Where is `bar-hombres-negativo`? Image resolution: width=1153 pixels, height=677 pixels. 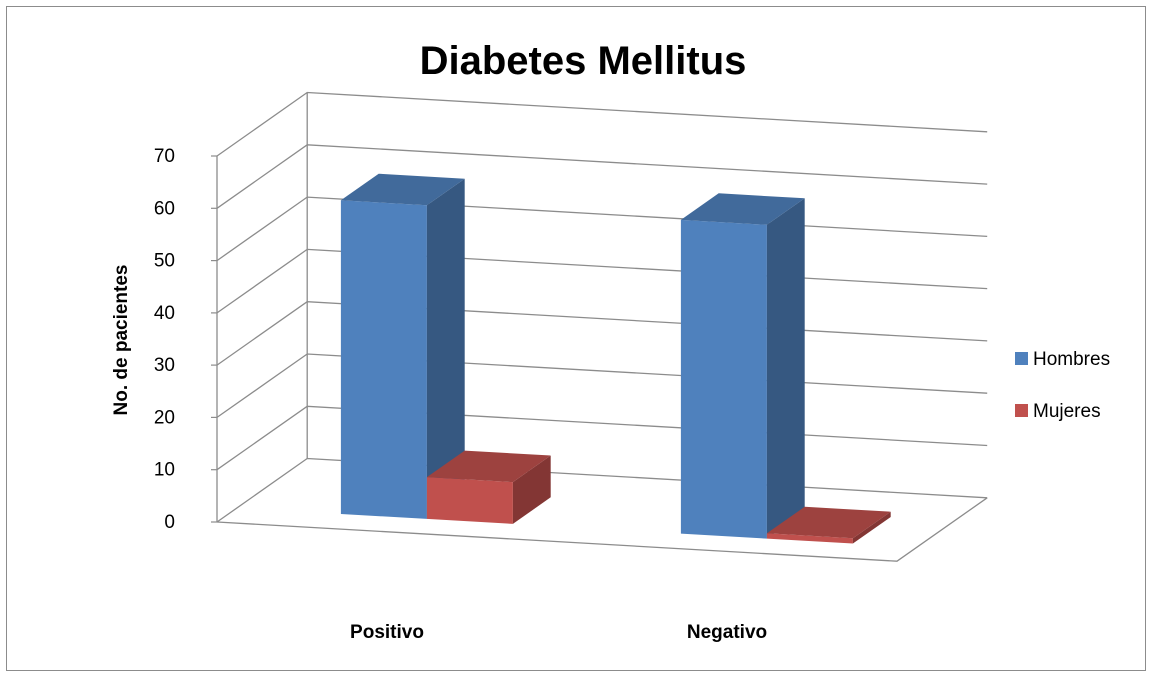
bar-hombres-negativo is located at coordinates (742, 366).